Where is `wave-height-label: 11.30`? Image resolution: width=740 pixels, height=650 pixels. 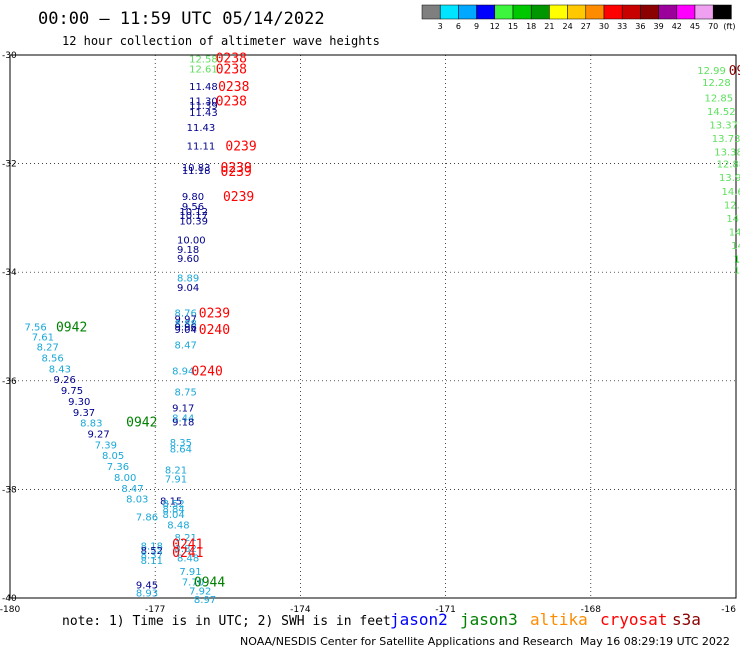 wave-height-label: 11.30 is located at coordinates (203, 102).